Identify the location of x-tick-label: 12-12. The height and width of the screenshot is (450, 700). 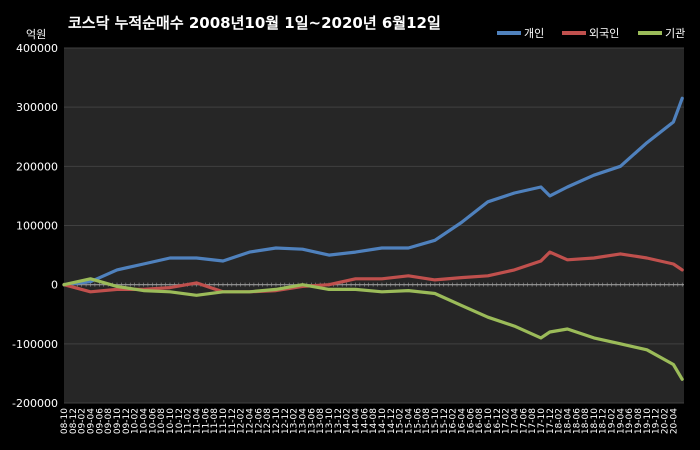
(286, 421).